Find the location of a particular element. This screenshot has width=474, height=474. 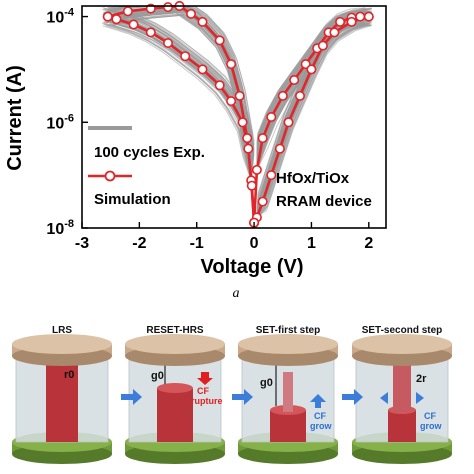

y-tick-label: 10⁻⁸ is located at coordinates (60, 228).